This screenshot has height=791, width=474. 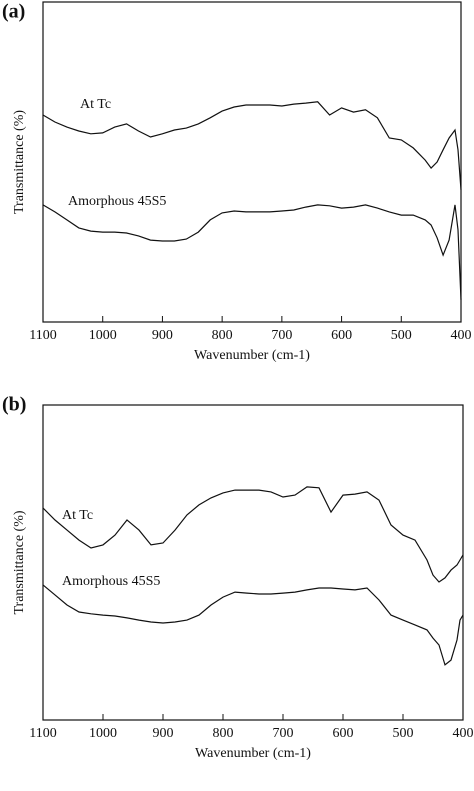 What do you see at coordinates (13, 12) in the screenshot?
I see `panel-label: (a)` at bounding box center [13, 12].